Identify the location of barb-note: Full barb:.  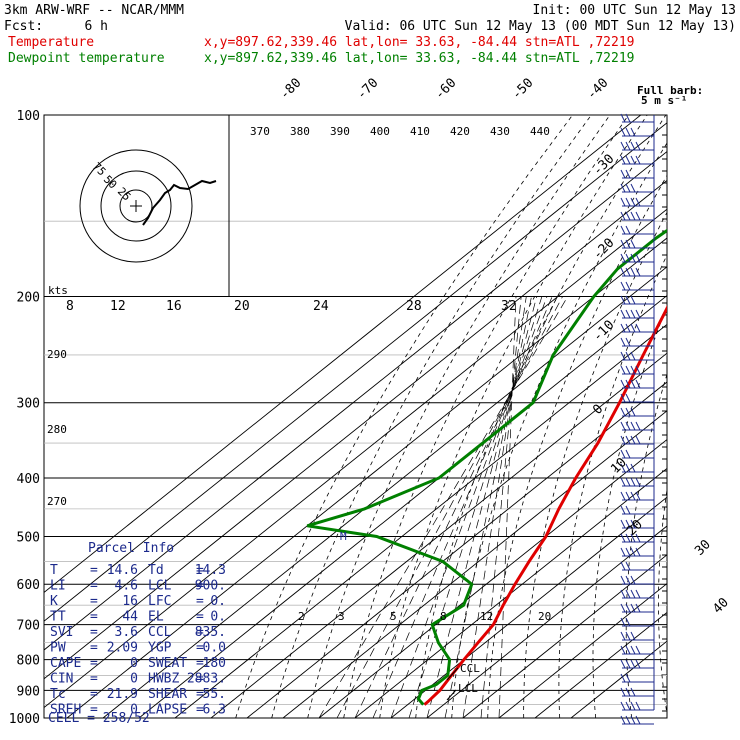
(670, 90).